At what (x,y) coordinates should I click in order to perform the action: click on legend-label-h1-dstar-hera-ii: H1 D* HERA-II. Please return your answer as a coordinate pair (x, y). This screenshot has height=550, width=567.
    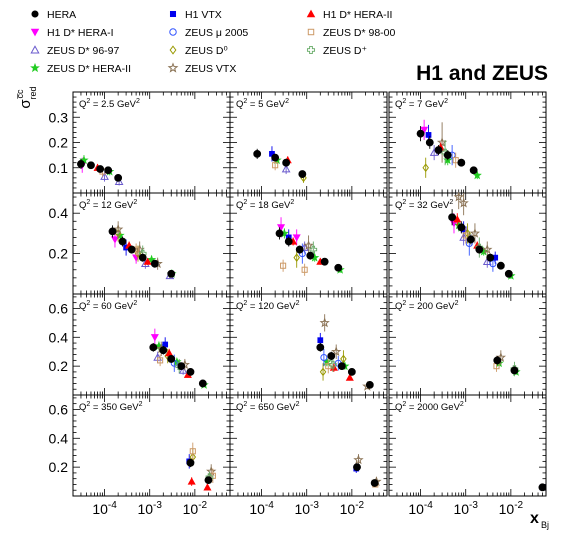
    Looking at the image, I should click on (357, 15).